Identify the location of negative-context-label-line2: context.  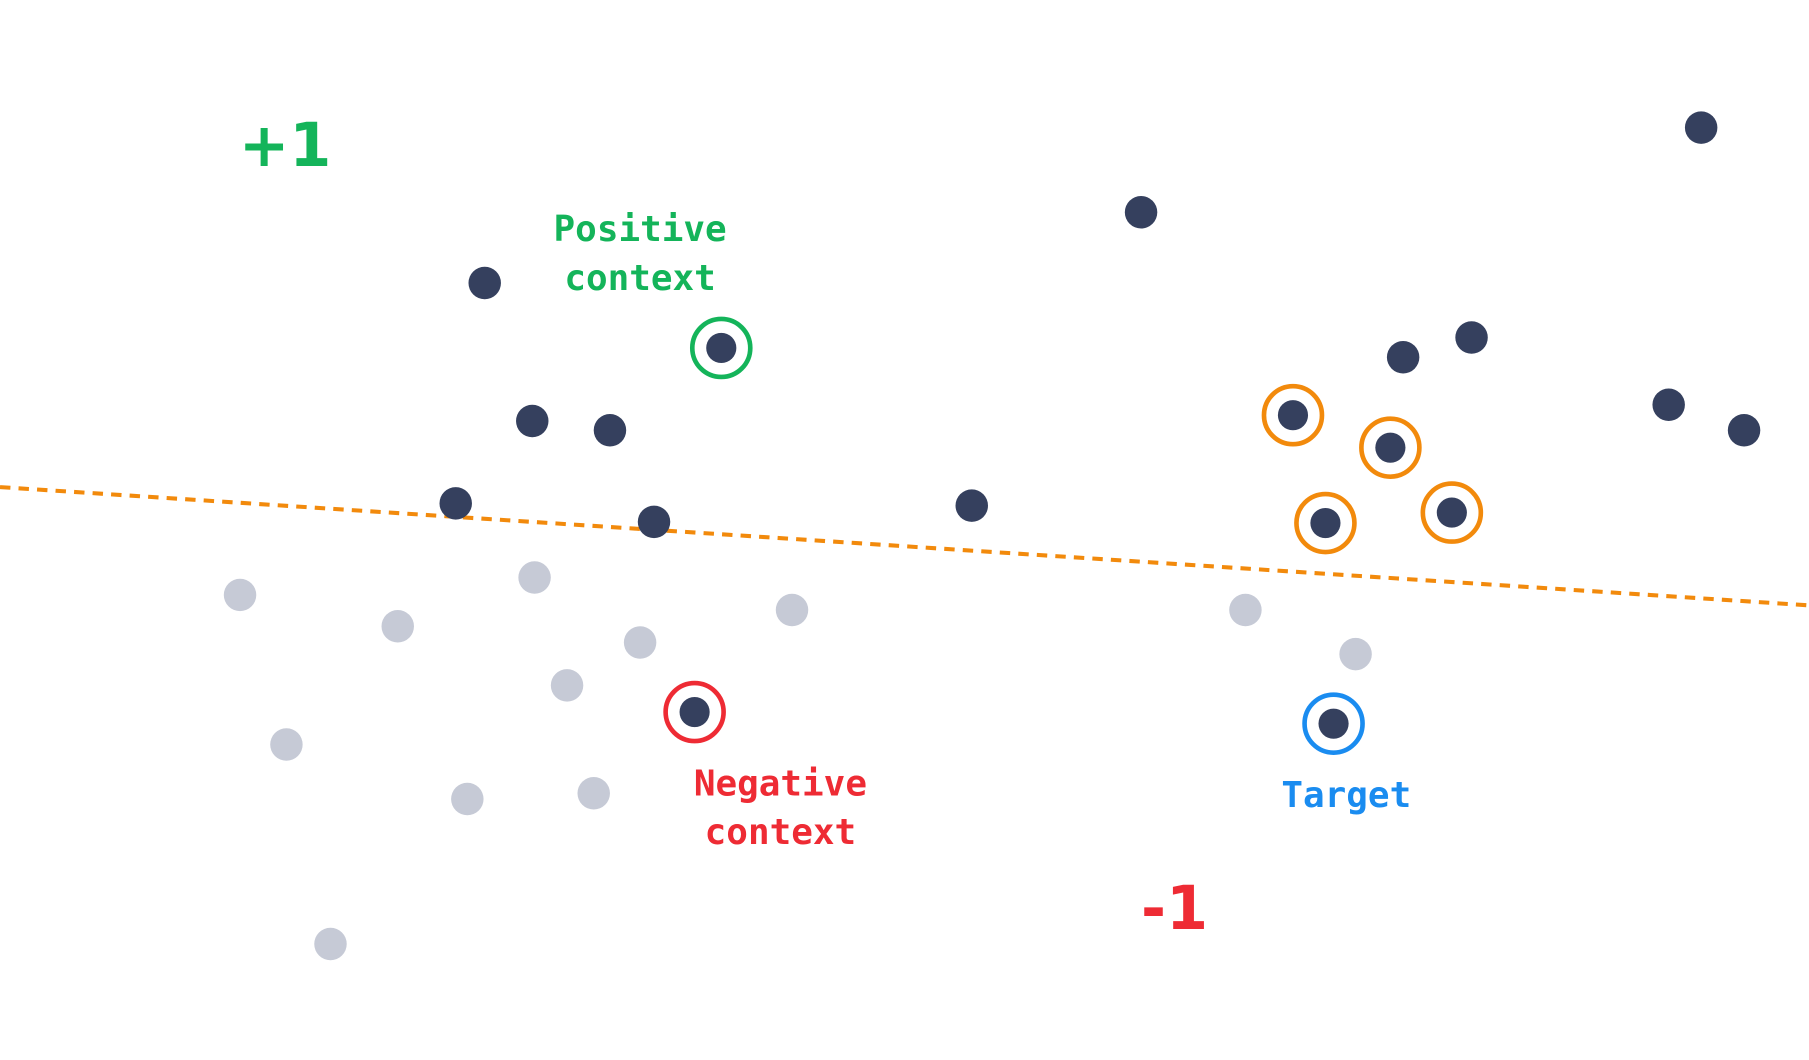
(780, 832).